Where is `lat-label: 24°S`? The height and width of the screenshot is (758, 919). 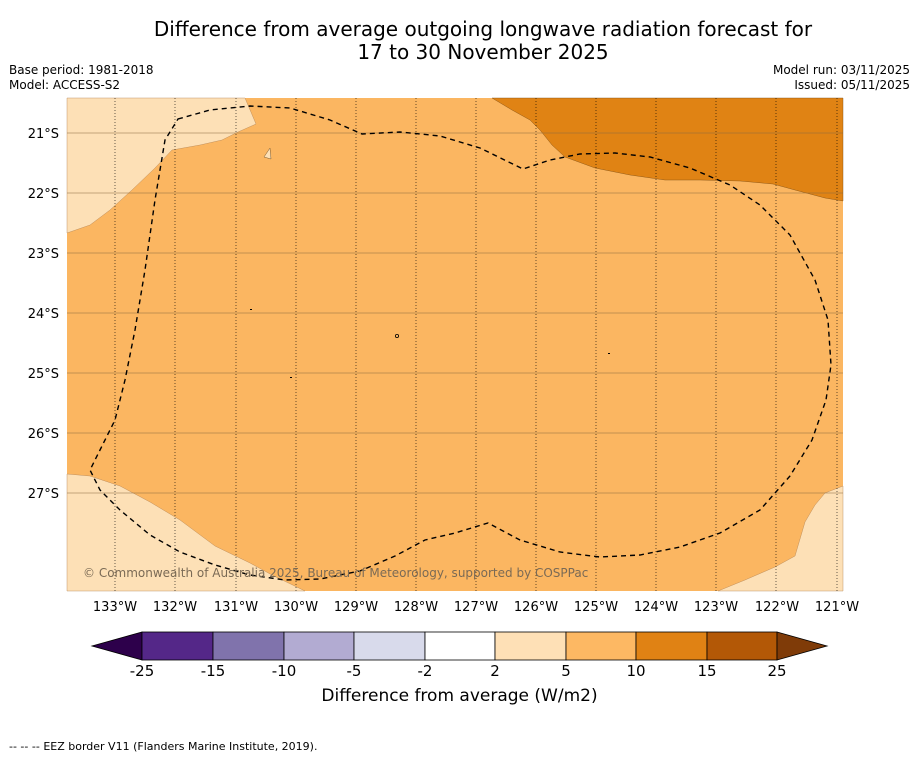
lat-label: 24°S is located at coordinates (43, 314).